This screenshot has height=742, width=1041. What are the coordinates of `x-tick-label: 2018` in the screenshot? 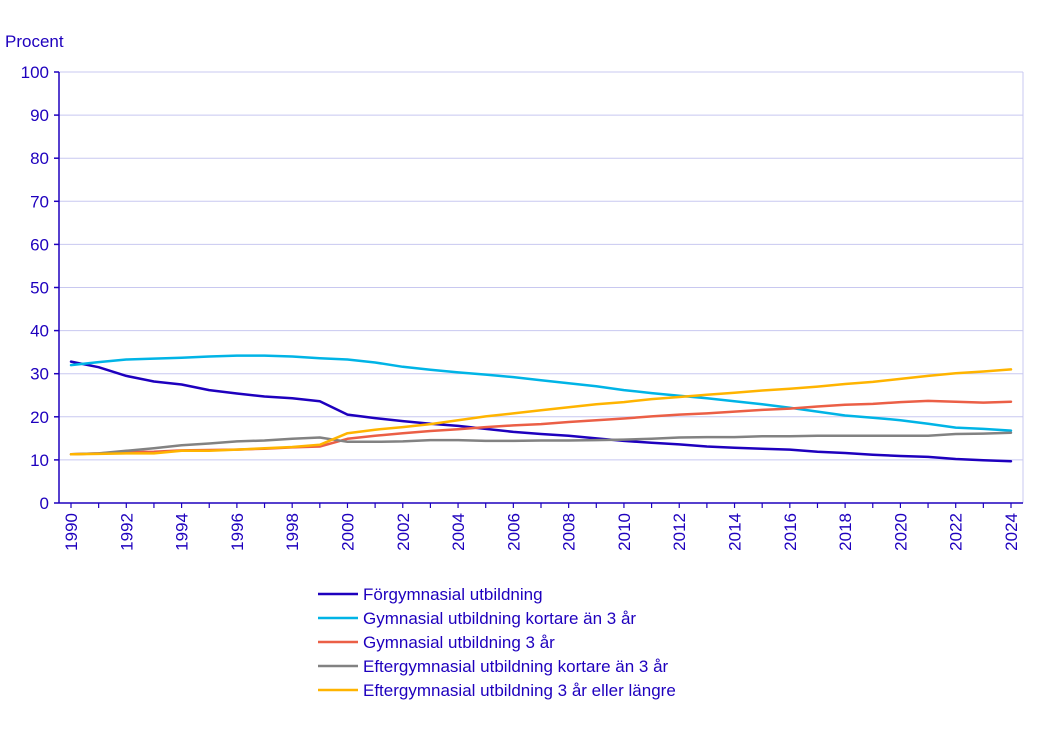 It's located at (845, 532).